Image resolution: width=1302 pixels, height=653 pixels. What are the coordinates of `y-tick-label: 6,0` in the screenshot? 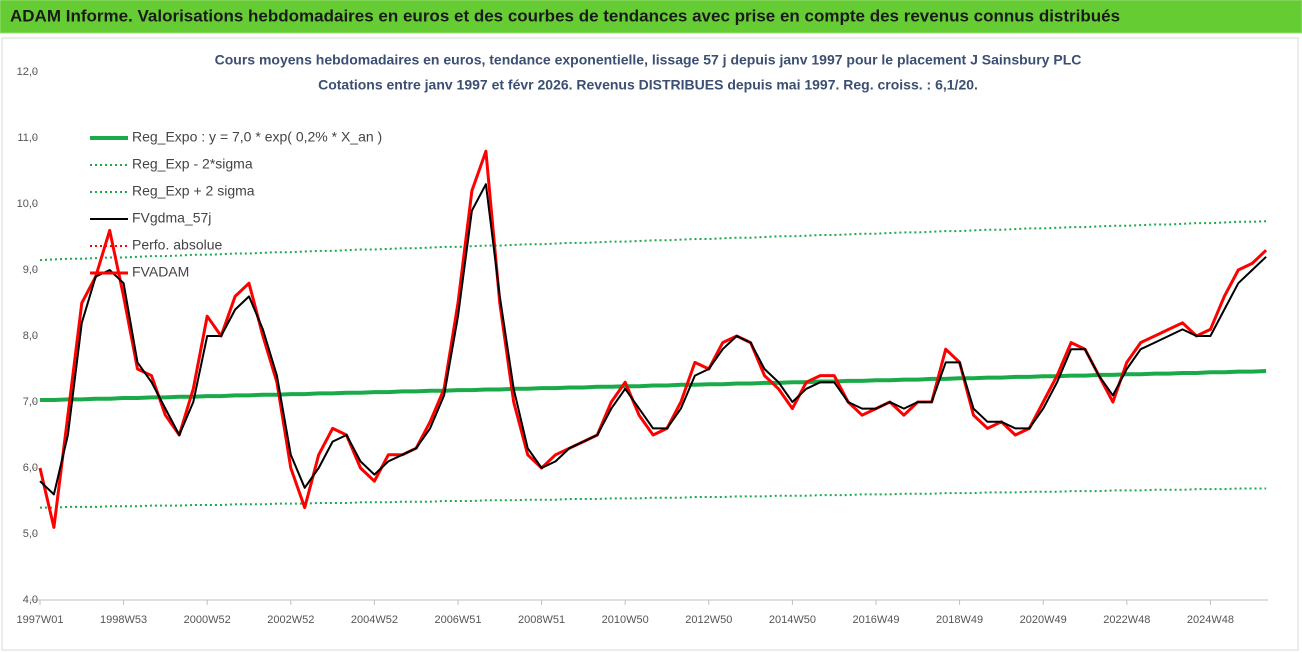 It's located at (30, 468).